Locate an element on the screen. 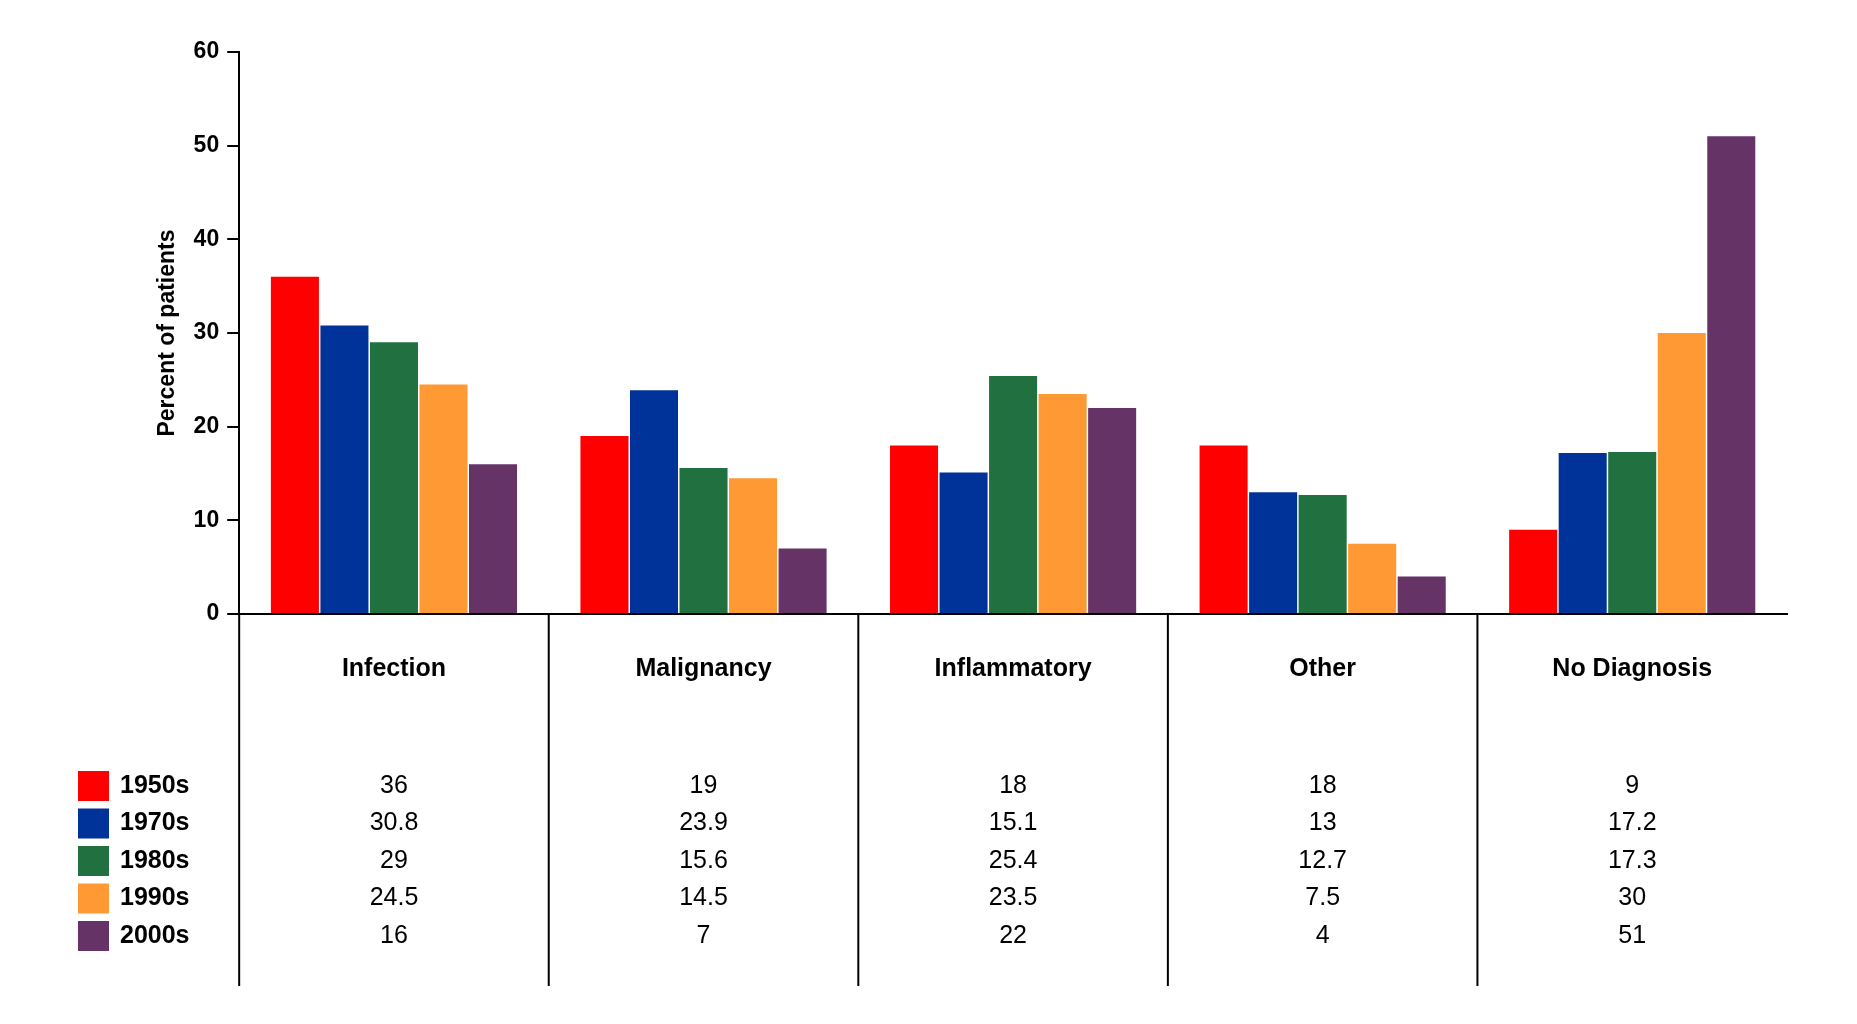 The height and width of the screenshot is (1024, 1857). y-tick-label: 10 is located at coordinates (206, 518).